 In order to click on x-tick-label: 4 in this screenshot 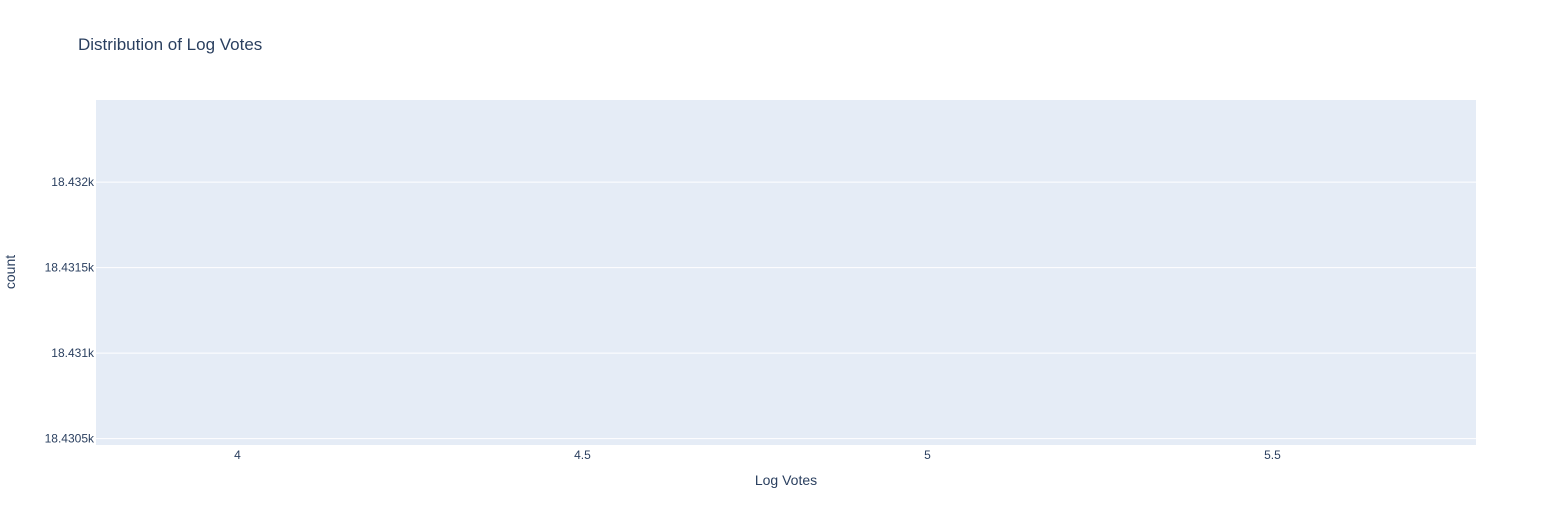, I will do `click(237, 455)`.